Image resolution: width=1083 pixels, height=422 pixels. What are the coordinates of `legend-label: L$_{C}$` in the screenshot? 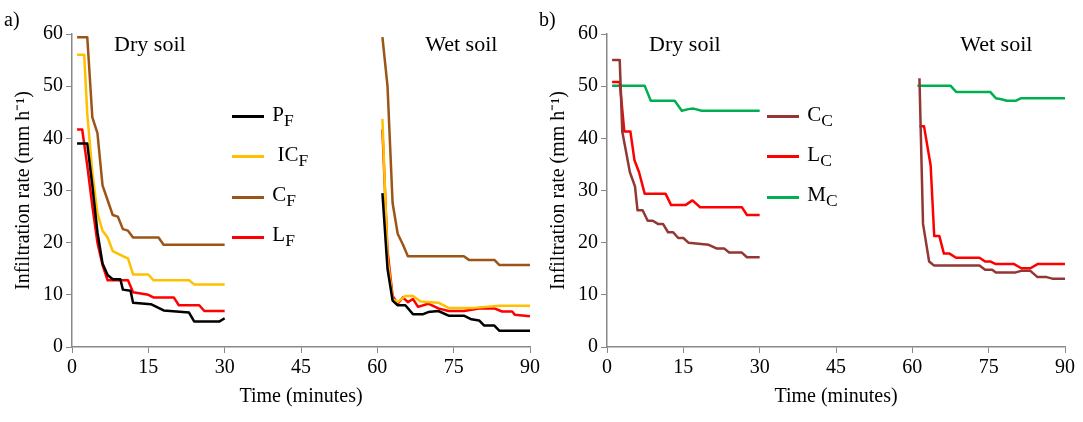 It's located at (819, 156).